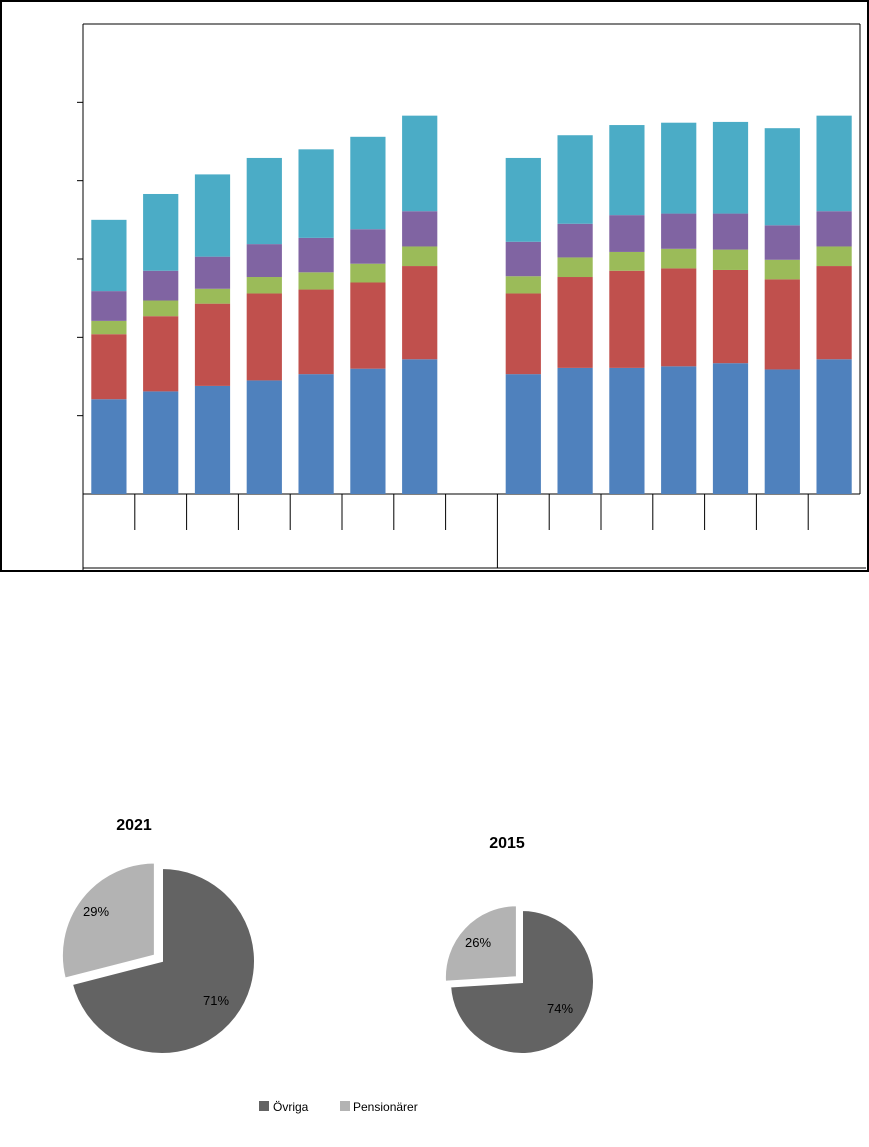  I want to click on legend-label-pensionarer: Pensionärer, so click(385, 1107).